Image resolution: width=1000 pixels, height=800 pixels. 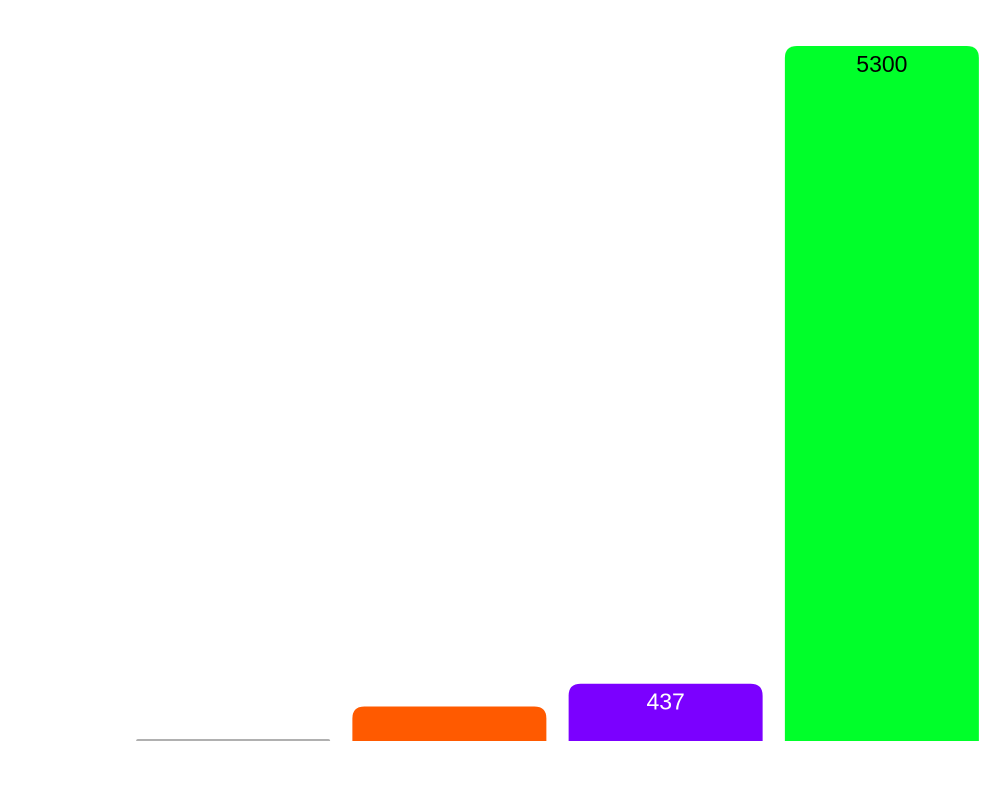 I want to click on data-label-4: 5300, so click(x=881, y=64).